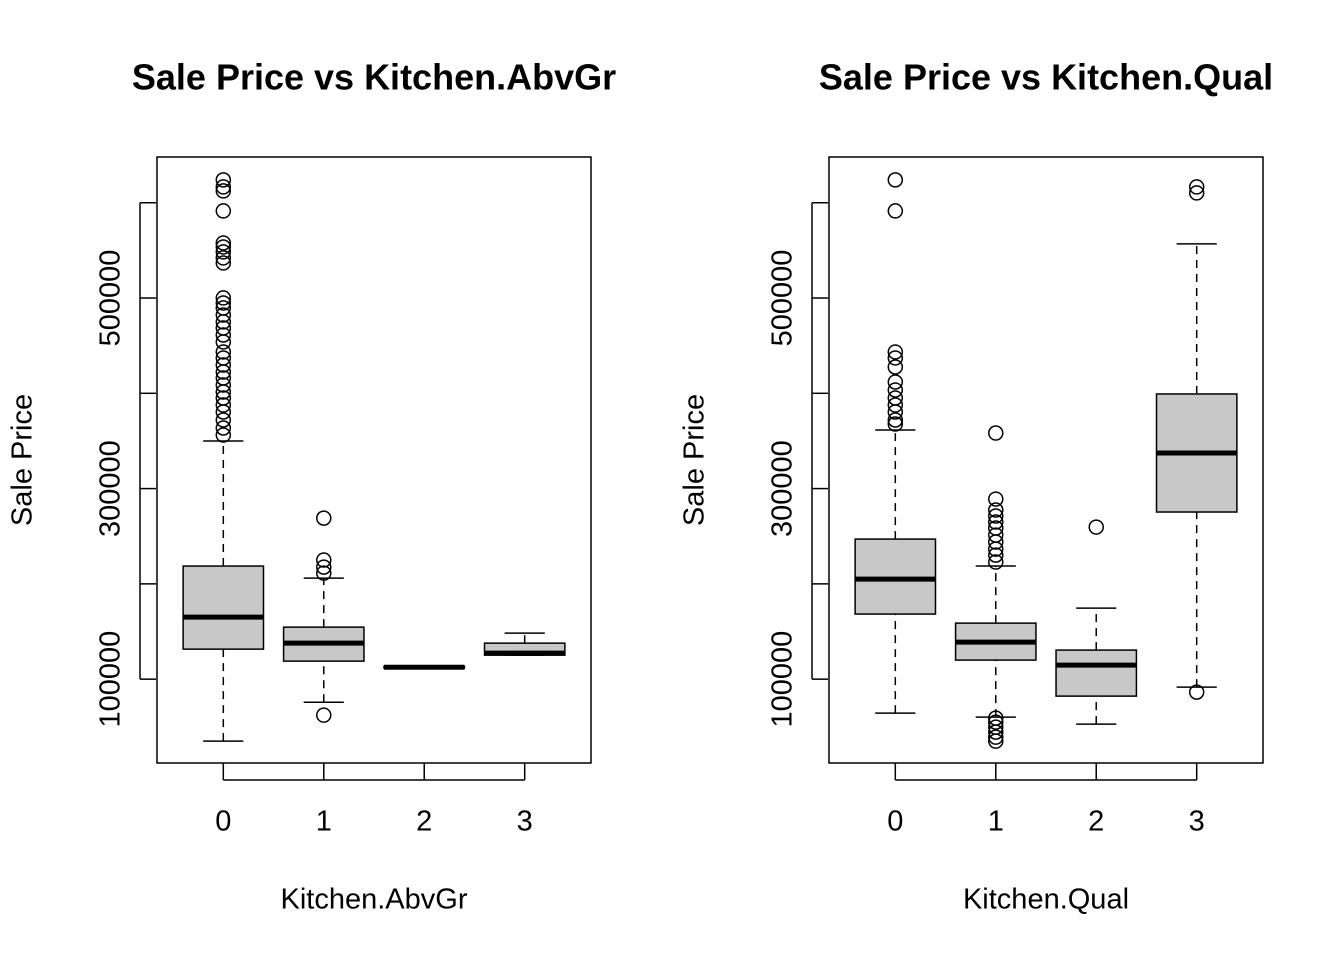  What do you see at coordinates (1046, 77) in the screenshot?
I see `chart-title: Sale Price vs Kitchen.Qual` at bounding box center [1046, 77].